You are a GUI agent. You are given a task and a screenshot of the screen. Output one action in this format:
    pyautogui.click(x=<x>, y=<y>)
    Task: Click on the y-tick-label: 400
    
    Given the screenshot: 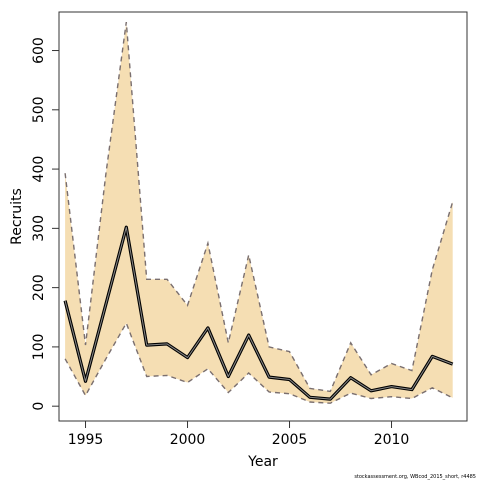 What is the action you would take?
    pyautogui.click(x=39, y=169)
    